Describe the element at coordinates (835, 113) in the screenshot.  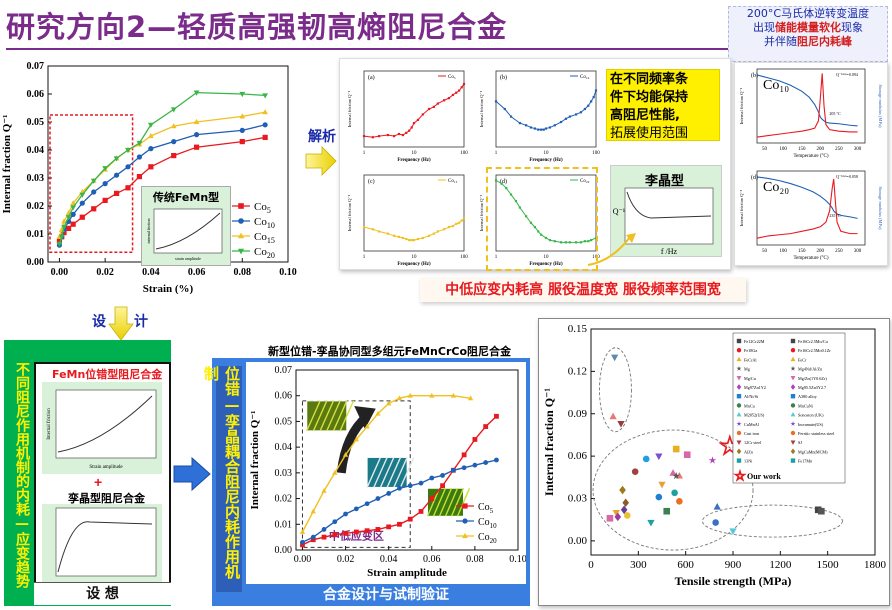
I see `peak-temp-label: 205 °C` at that location.